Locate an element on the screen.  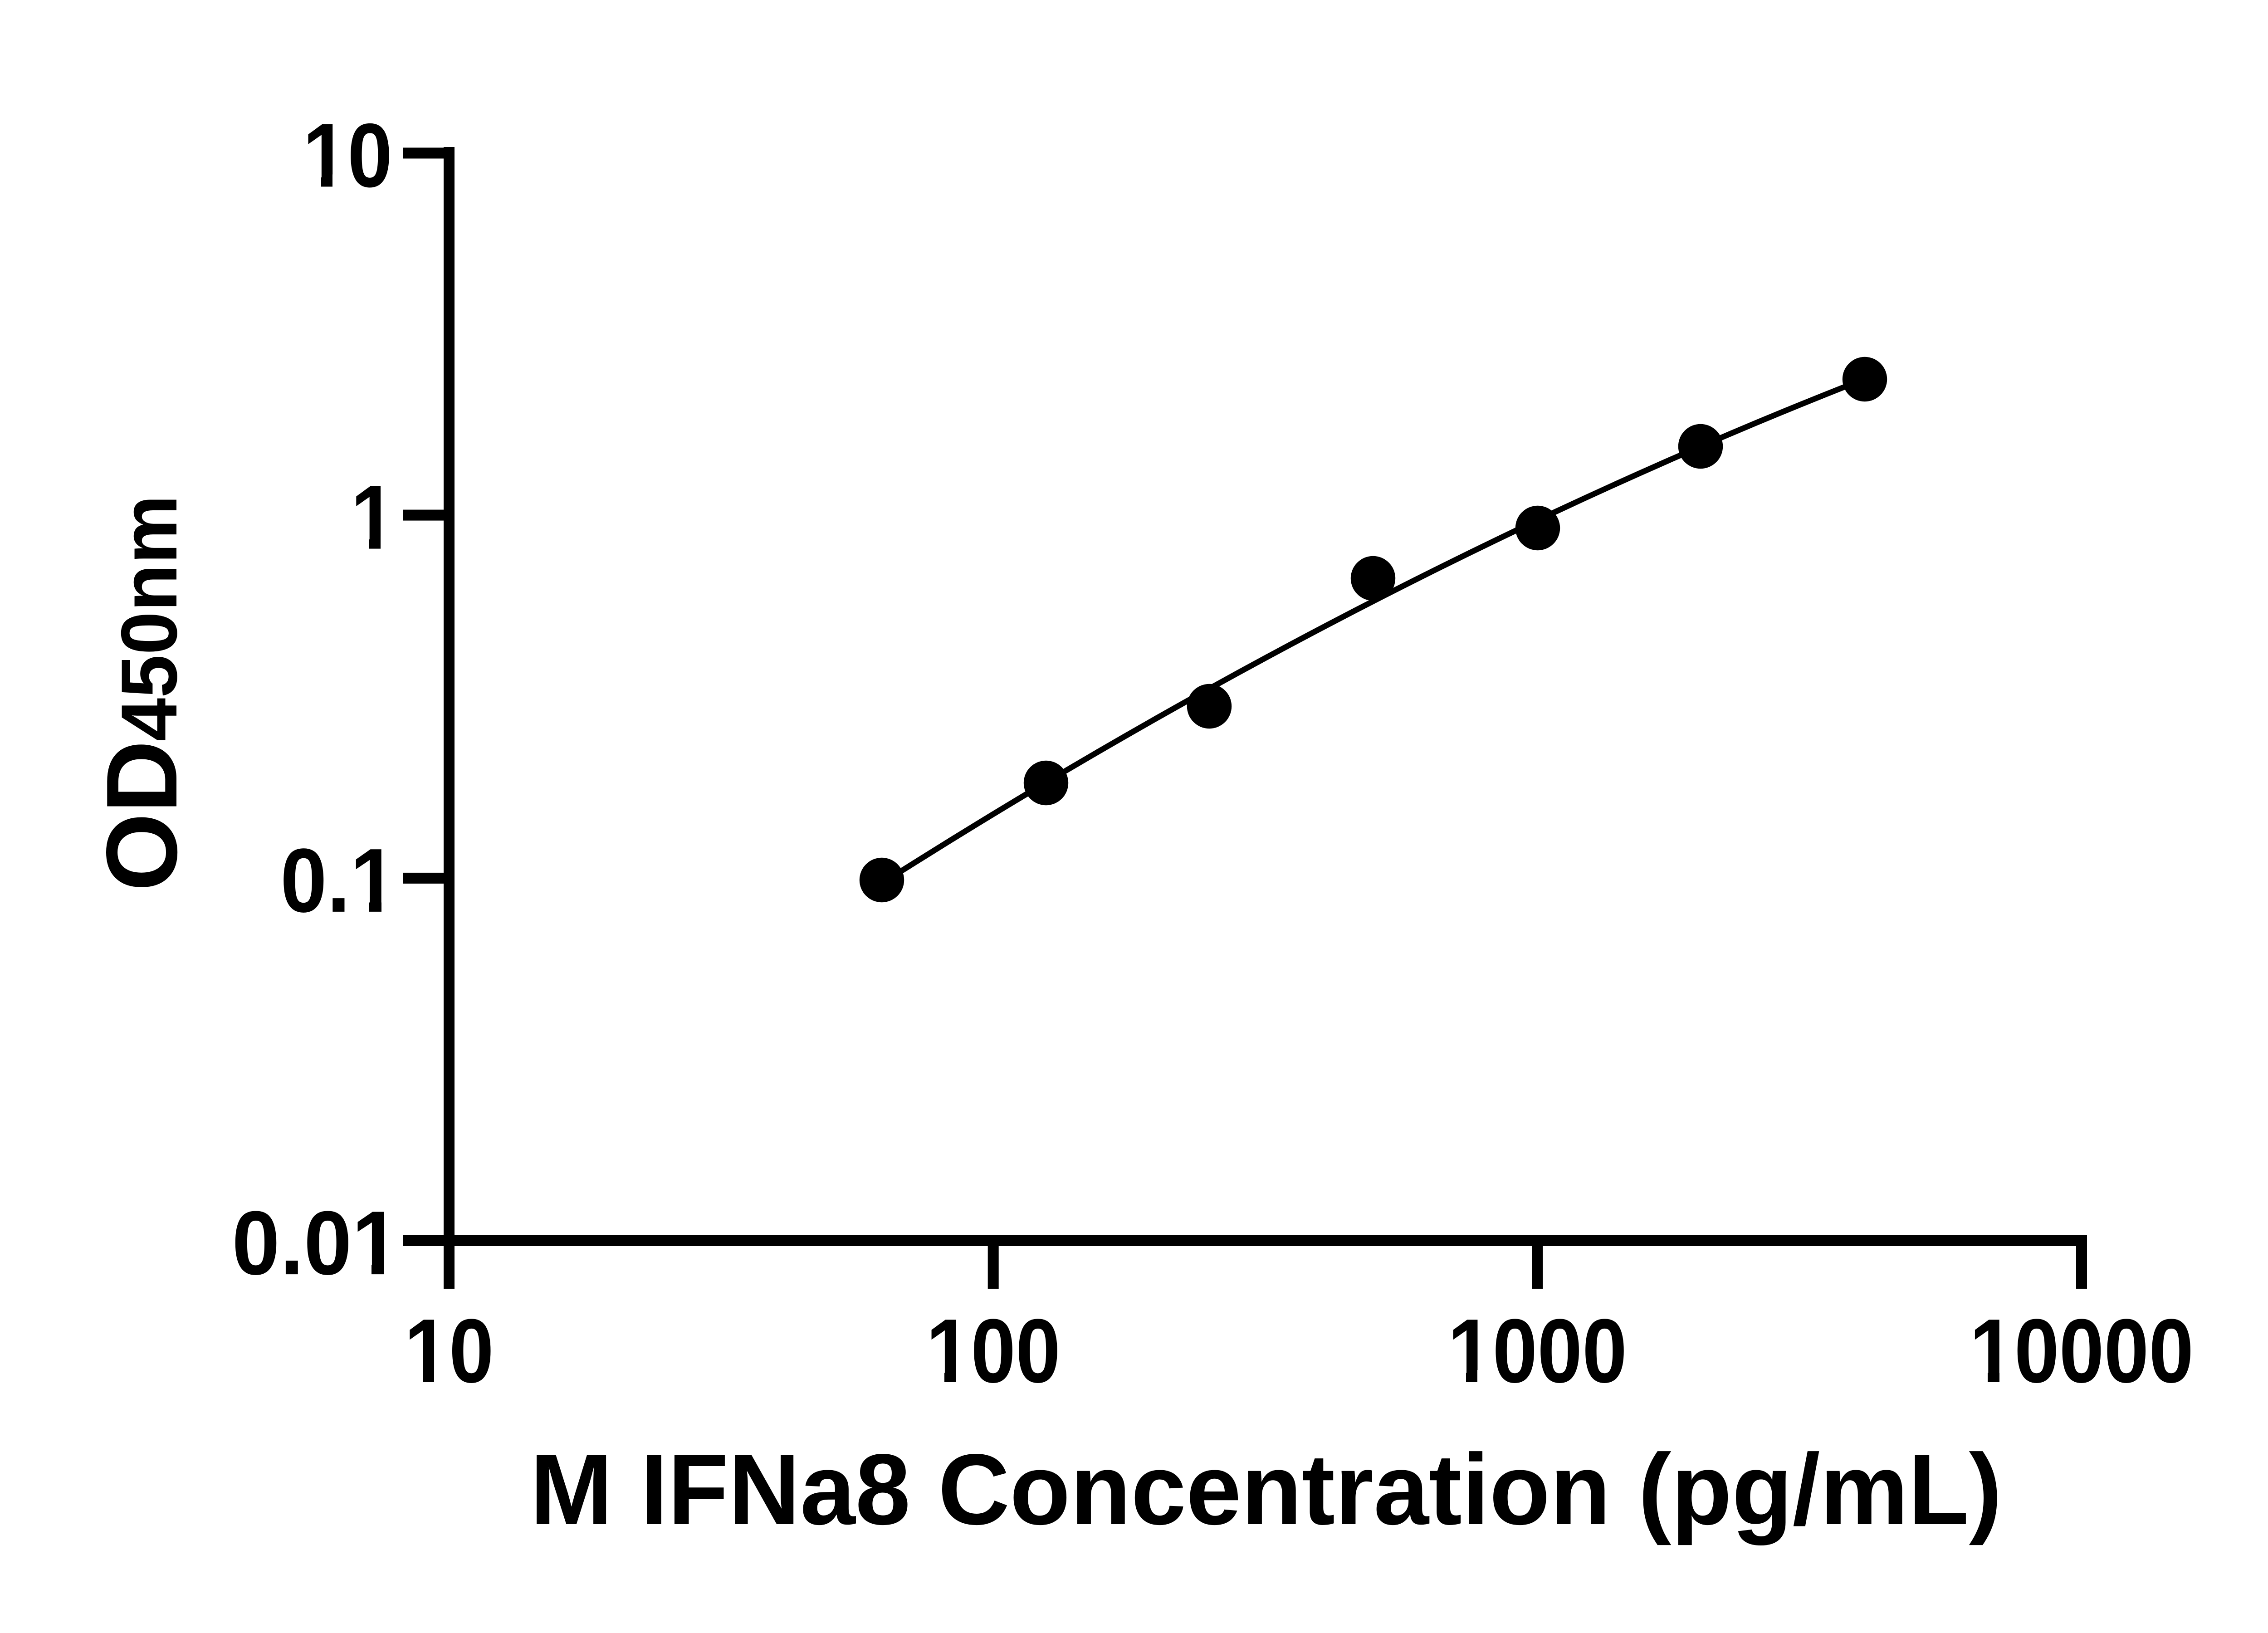
svg-text: M IFNa8 Concentration (pg/mL) is located at coordinates (1266, 1489).